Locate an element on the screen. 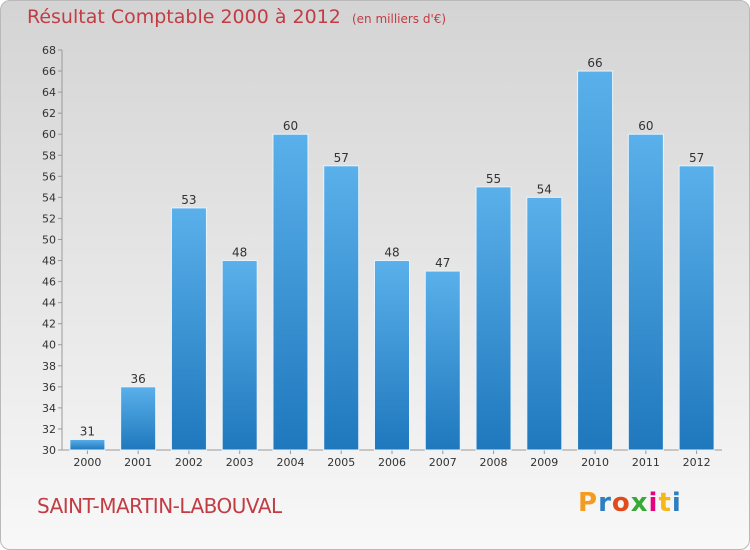  x-tick-label: 2001 is located at coordinates (138, 462).